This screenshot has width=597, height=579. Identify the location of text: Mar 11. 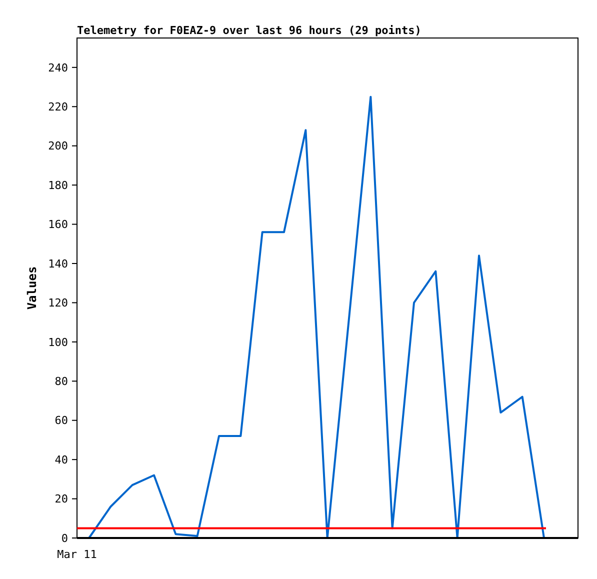
(77, 554).